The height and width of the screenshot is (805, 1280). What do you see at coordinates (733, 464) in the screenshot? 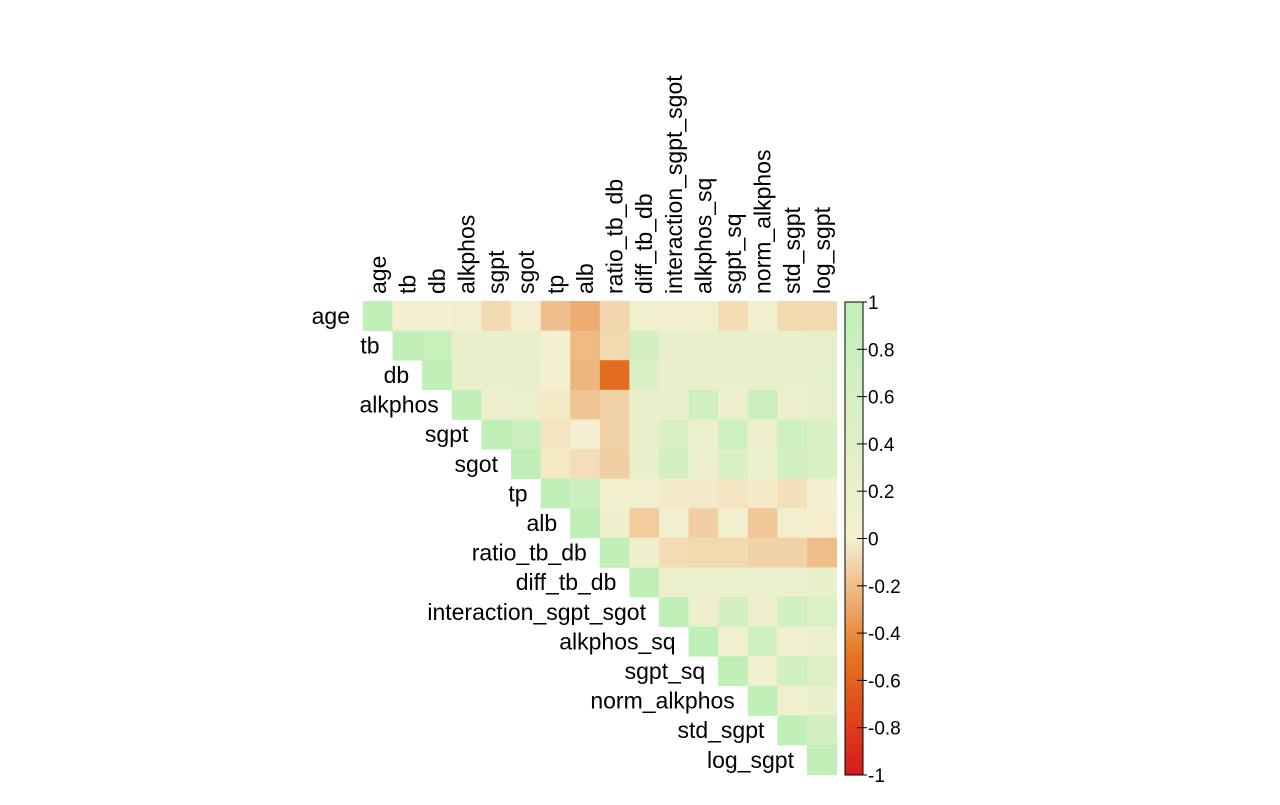
I see `heatmap-cell-sgot-sgpt_sq` at bounding box center [733, 464].